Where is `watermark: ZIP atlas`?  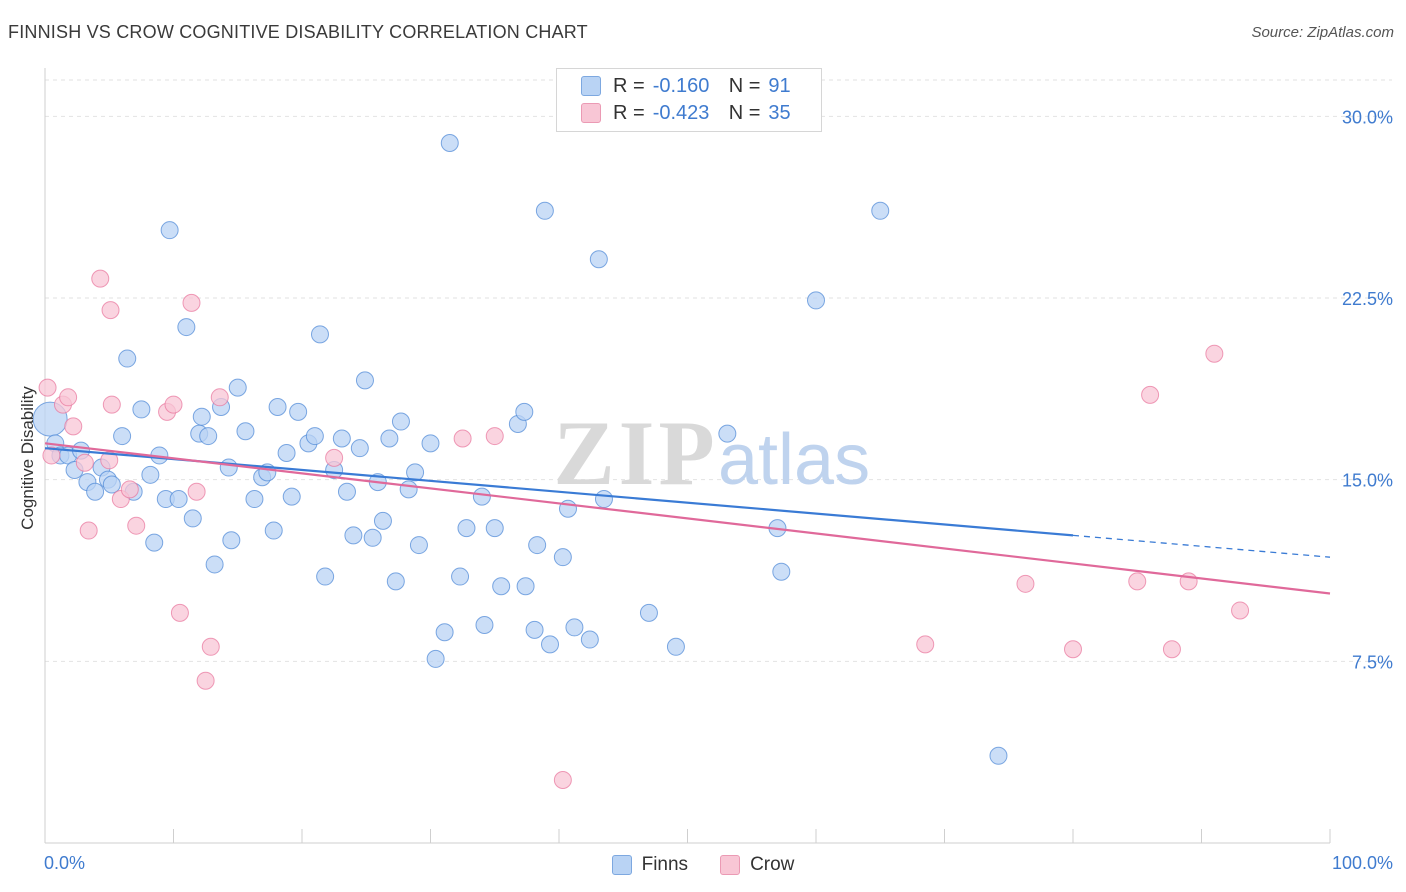 watermark: ZIP atlas is located at coordinates (711, 453).